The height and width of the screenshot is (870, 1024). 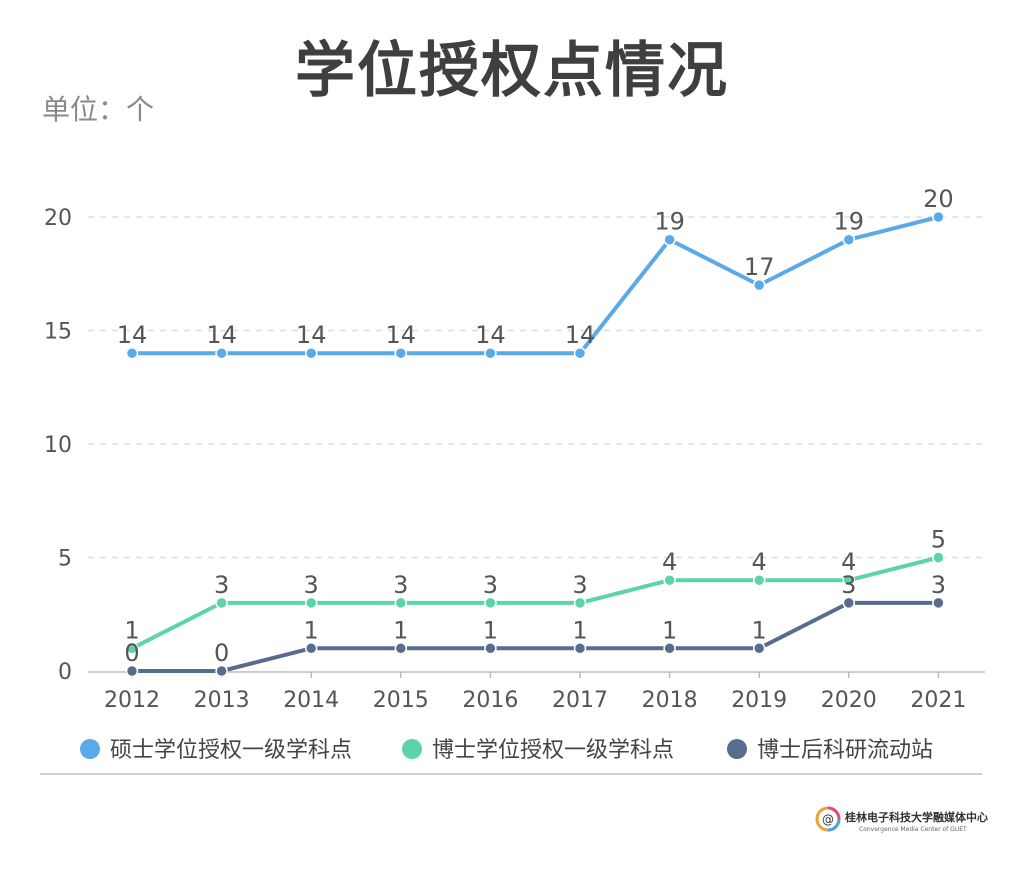 What do you see at coordinates (938, 700) in the screenshot?
I see `x-tick-label: 2021` at bounding box center [938, 700].